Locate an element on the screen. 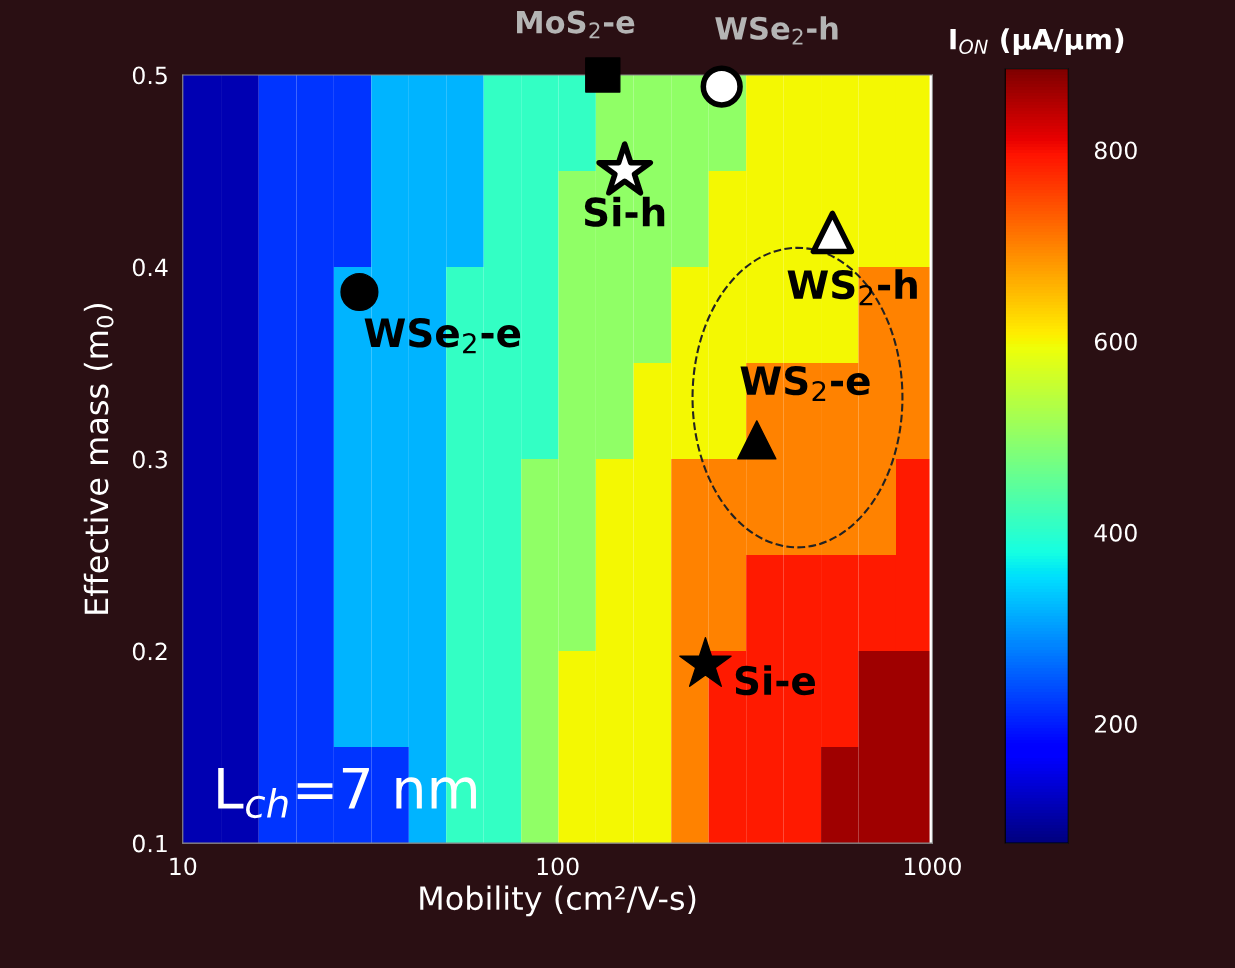 The image size is (1235, 968). annotation: Si-e is located at coordinates (775, 680).